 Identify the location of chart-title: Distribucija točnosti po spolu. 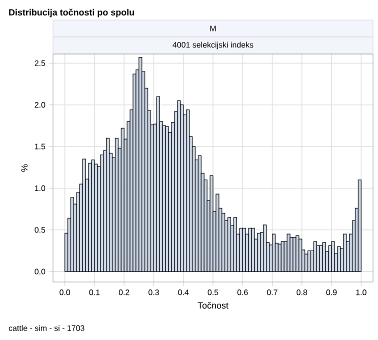
(71, 13).